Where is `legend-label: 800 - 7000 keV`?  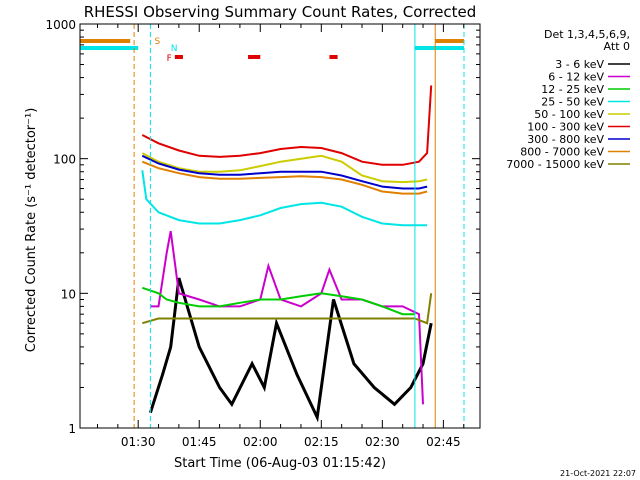 legend-label: 800 - 7000 keV is located at coordinates (562, 152).